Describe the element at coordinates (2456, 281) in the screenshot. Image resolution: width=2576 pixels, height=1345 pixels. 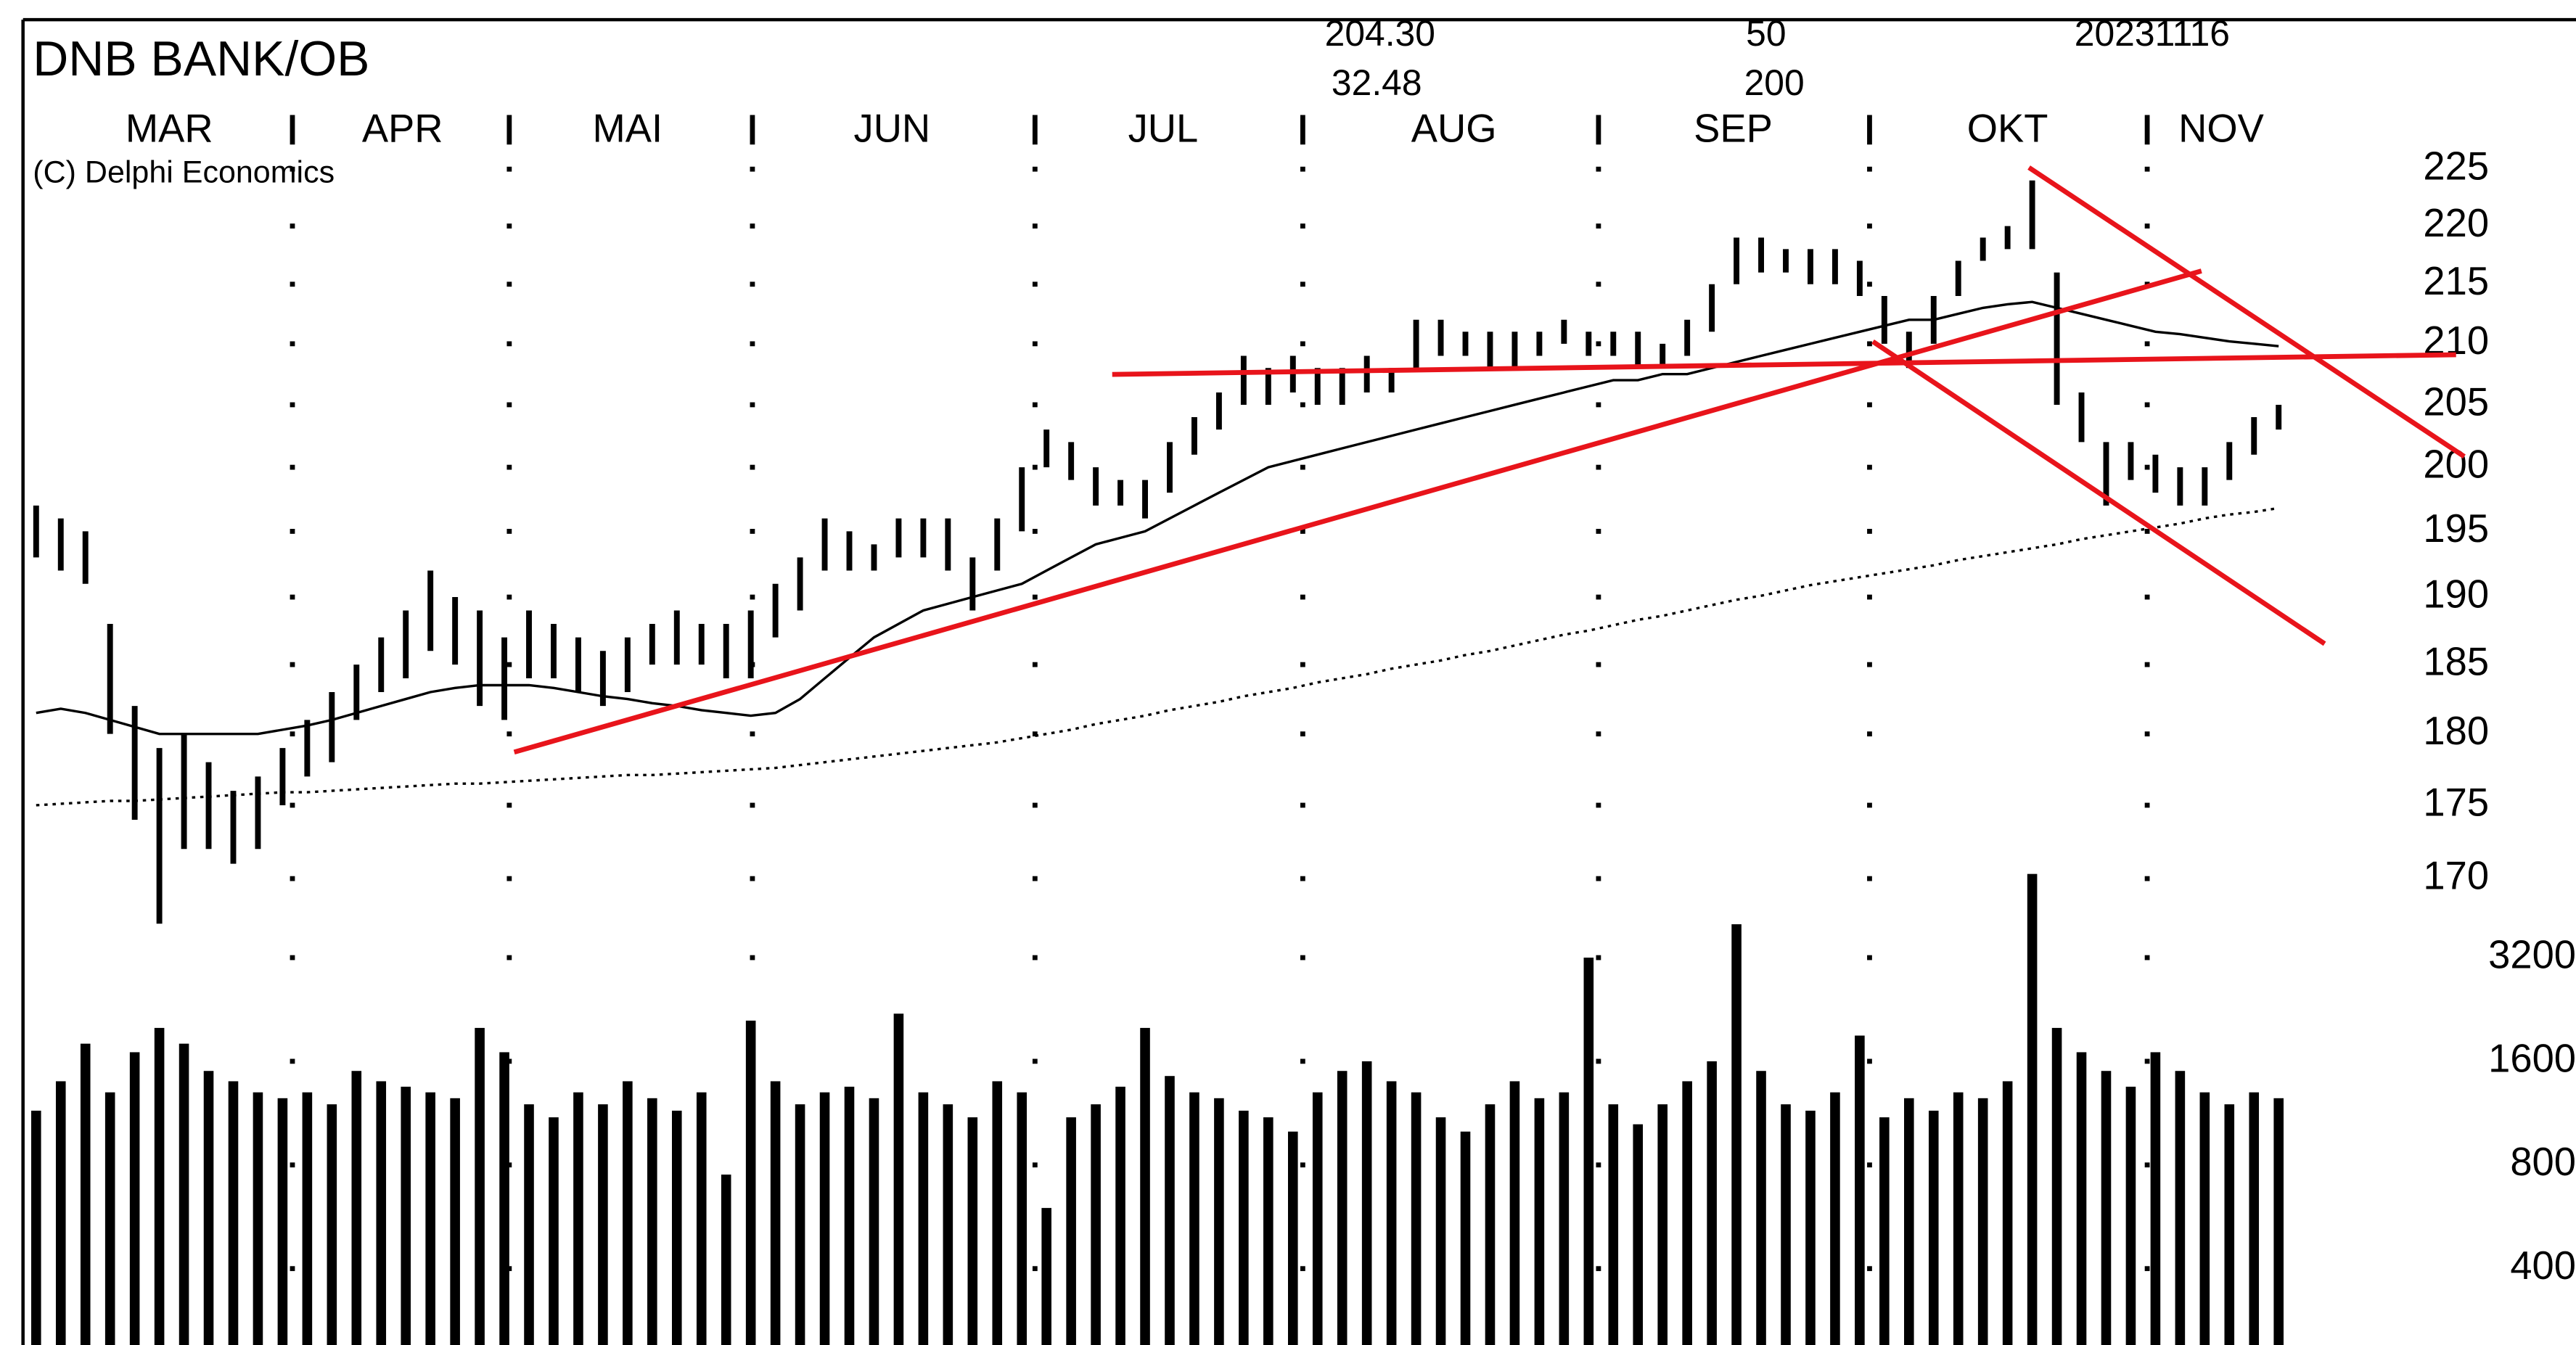
I see `y-tick-label: 215` at that location.